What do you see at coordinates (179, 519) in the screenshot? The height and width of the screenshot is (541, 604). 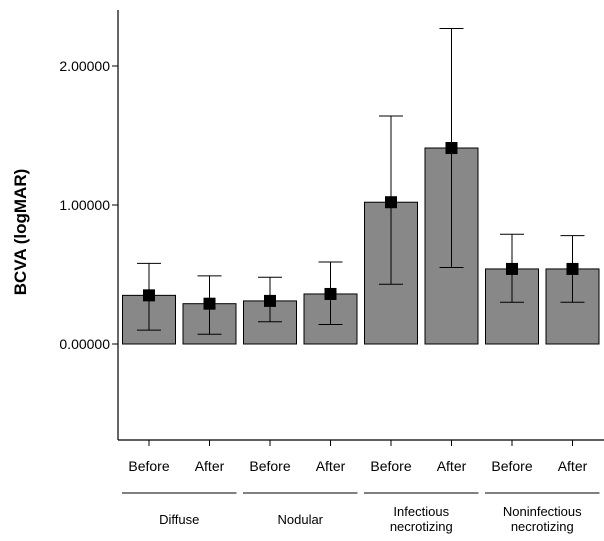 I see `group-label: Diffuse` at bounding box center [179, 519].